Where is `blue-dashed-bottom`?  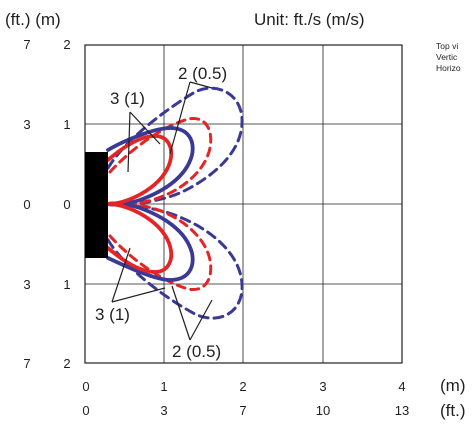 blue-dashed-bottom is located at coordinates (175, 261).